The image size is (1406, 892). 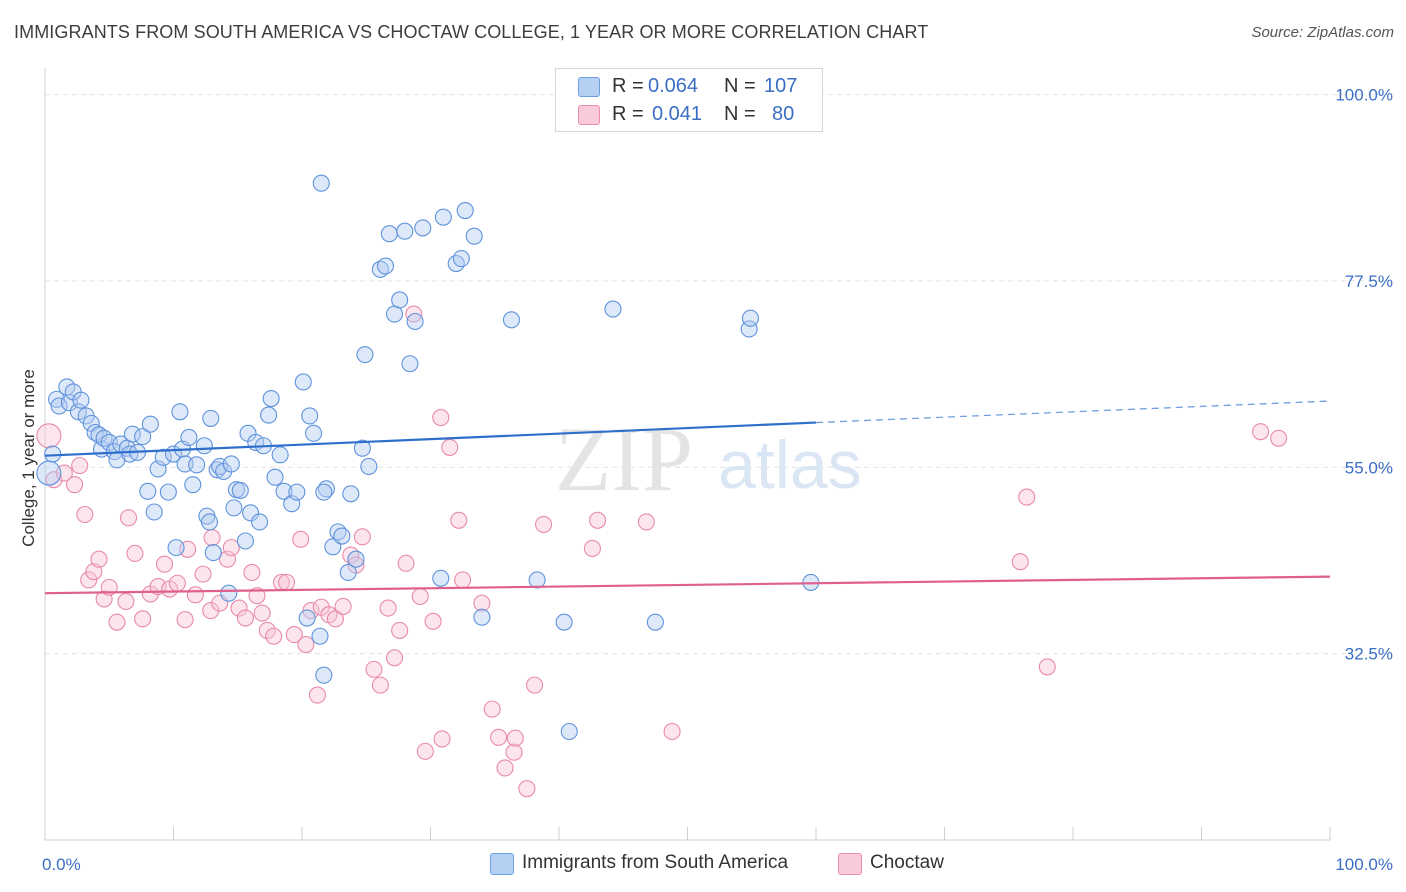 I want to click on legend-r-value-pink: 0.041, so click(x=677, y=114).